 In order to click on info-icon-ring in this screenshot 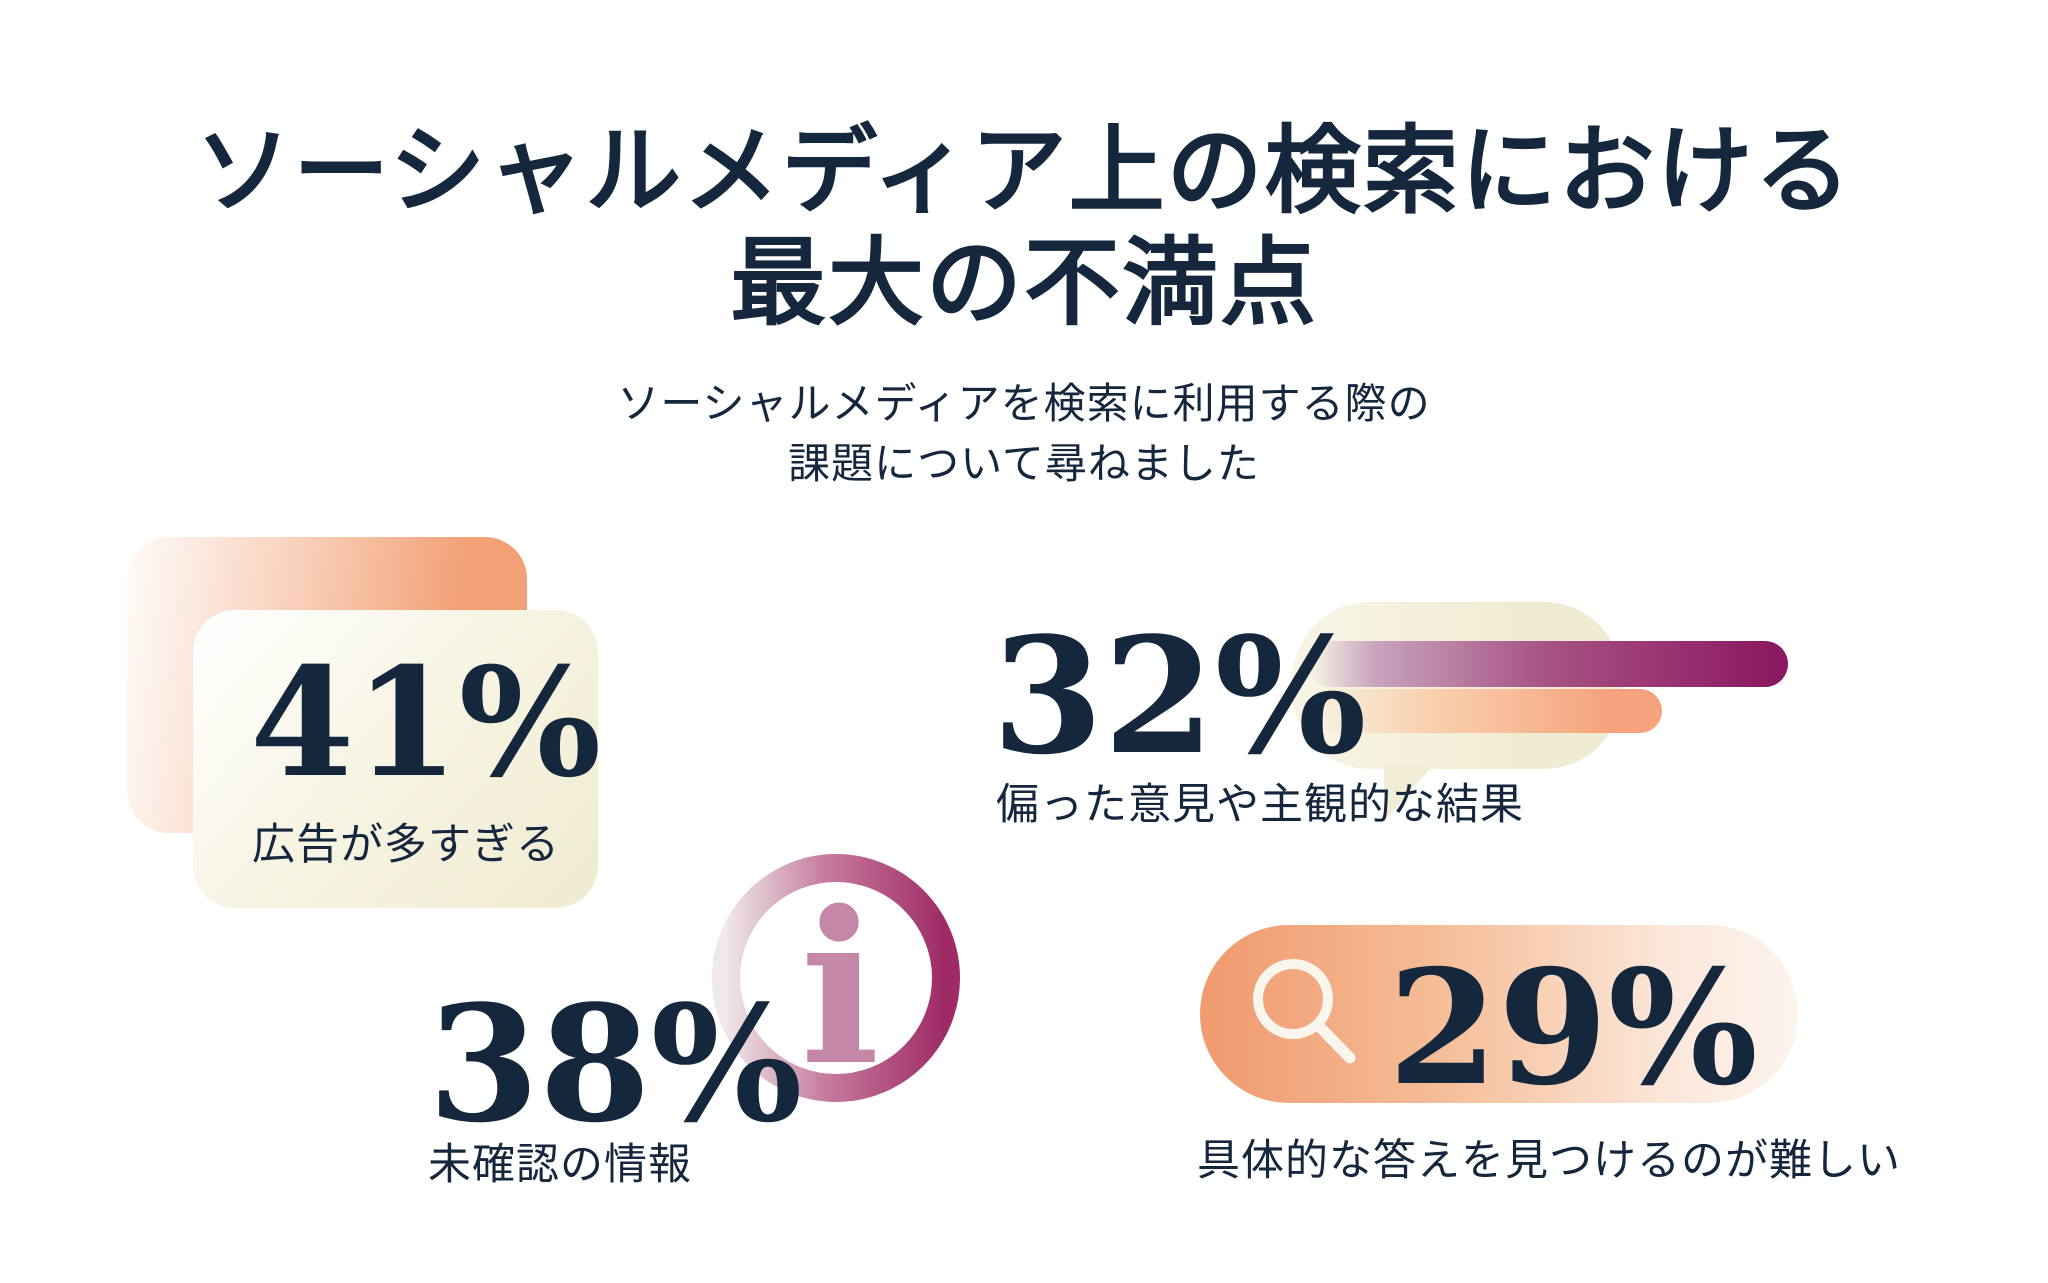, I will do `click(836, 978)`.